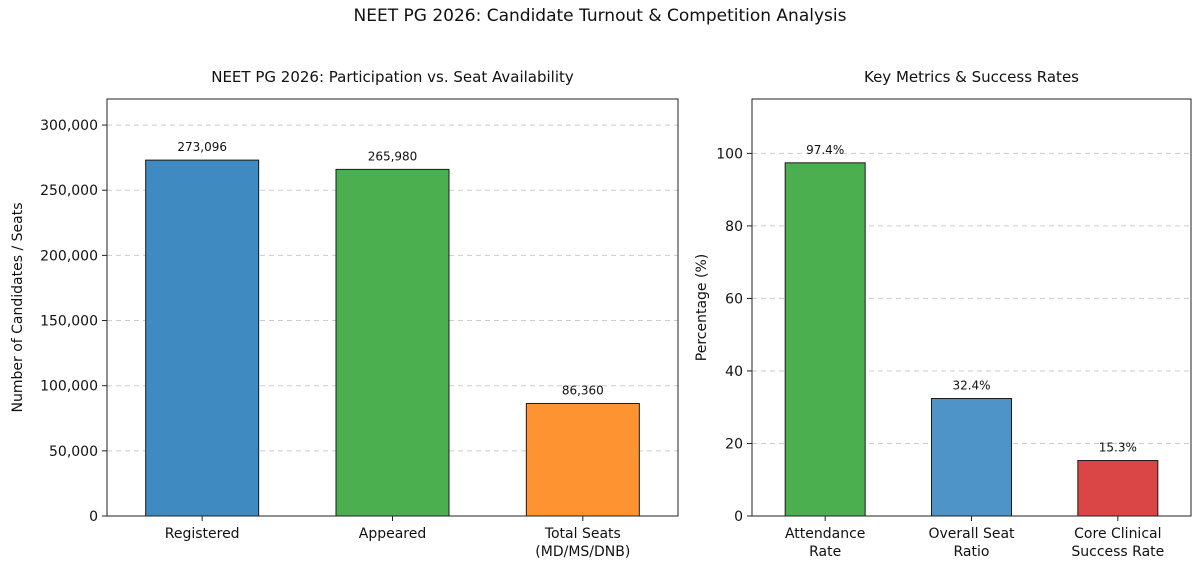 The height and width of the screenshot is (569, 1200). What do you see at coordinates (582, 552) in the screenshot?
I see `x-tick-label: (MD/MS/DNB)` at bounding box center [582, 552].